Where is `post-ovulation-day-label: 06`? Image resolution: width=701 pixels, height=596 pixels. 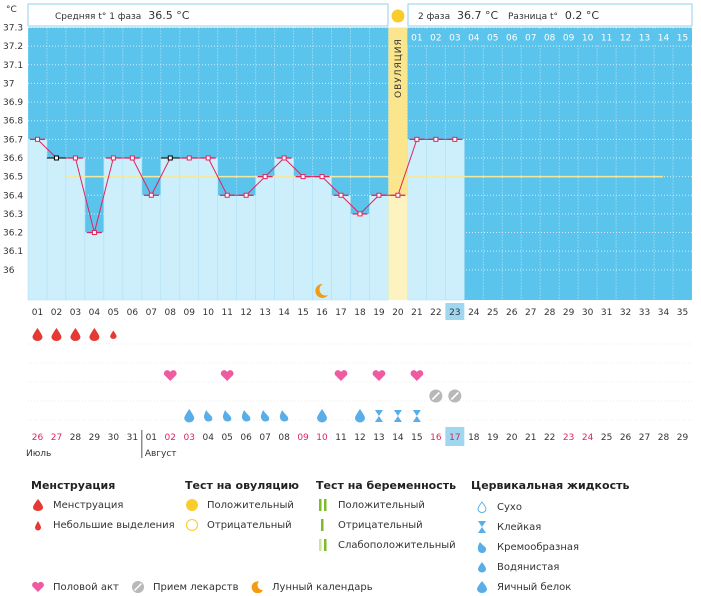
post-ovulation-day-label: 06 is located at coordinates (512, 39).